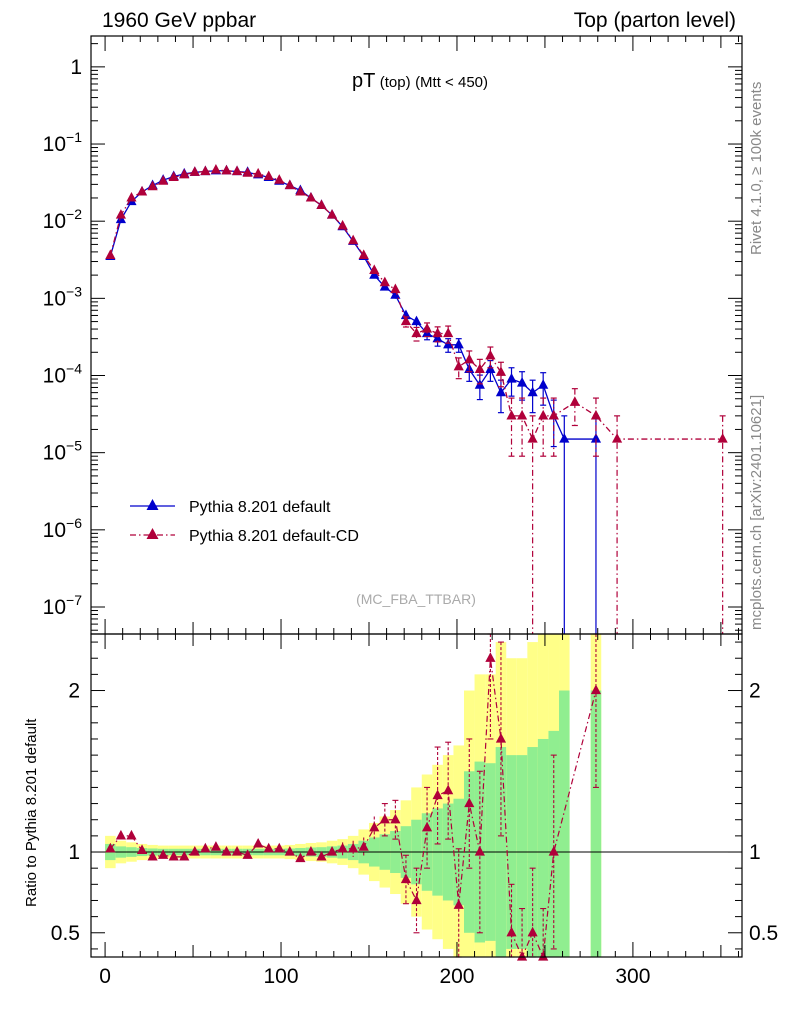 This screenshot has height=1024, width=786. Describe the element at coordinates (260, 507) in the screenshot. I see `legend-label-default: Pythia 8.201 default` at that location.